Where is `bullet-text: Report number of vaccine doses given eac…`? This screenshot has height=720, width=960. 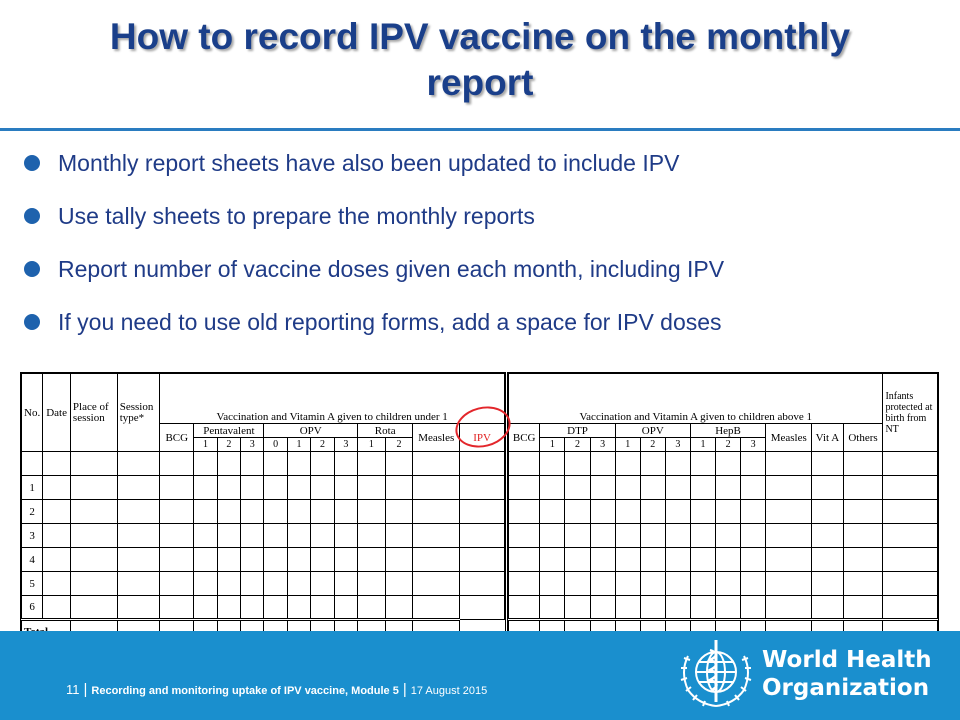 bullet-text: Report number of vaccine doses given eac… is located at coordinates (391, 269).